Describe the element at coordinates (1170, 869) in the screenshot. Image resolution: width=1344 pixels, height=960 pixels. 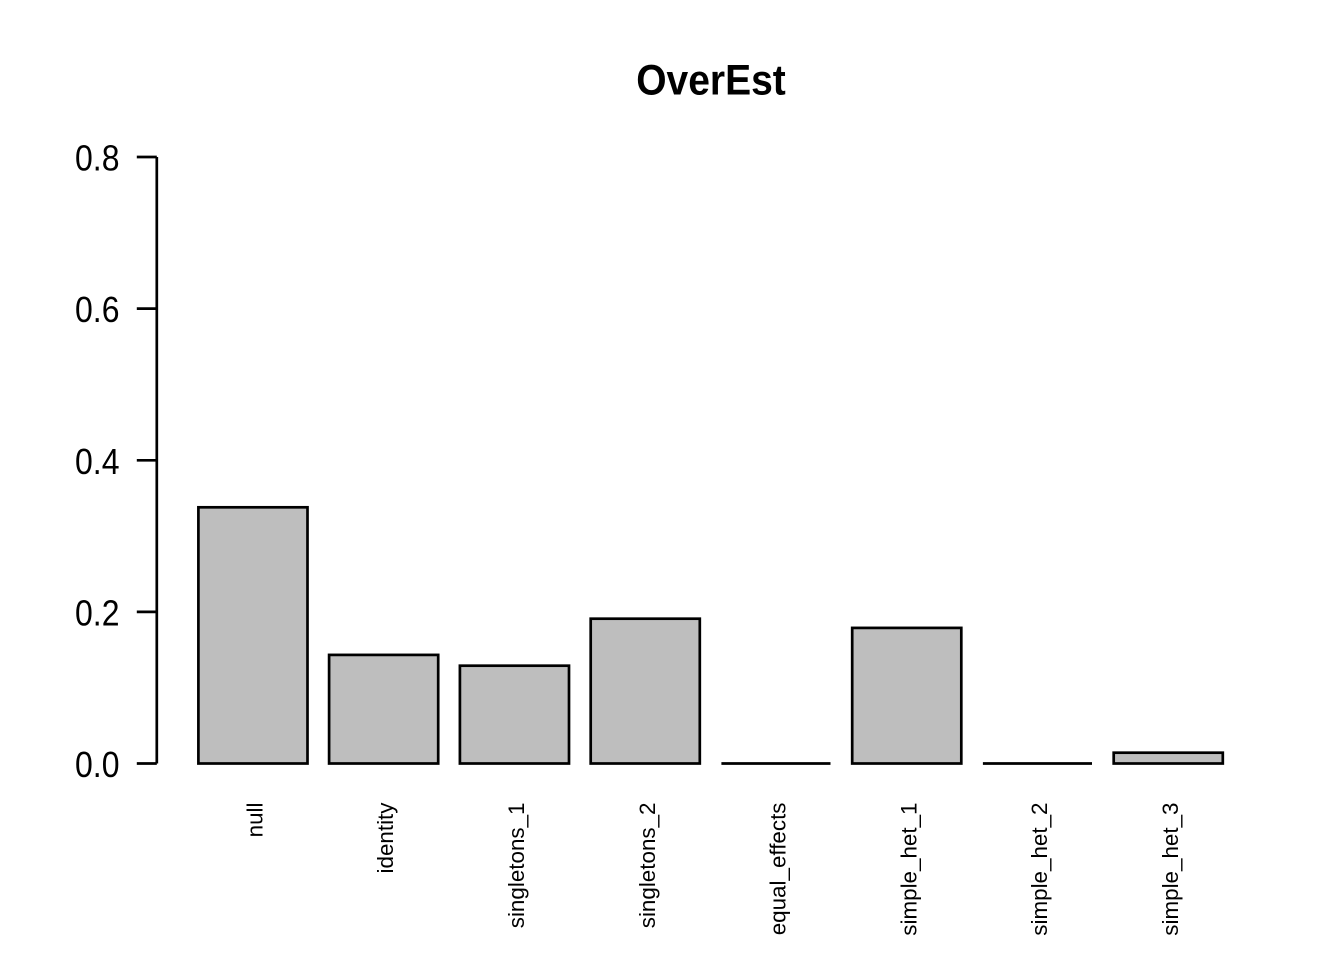
I see `svg-text: simple_het_3` at that location.